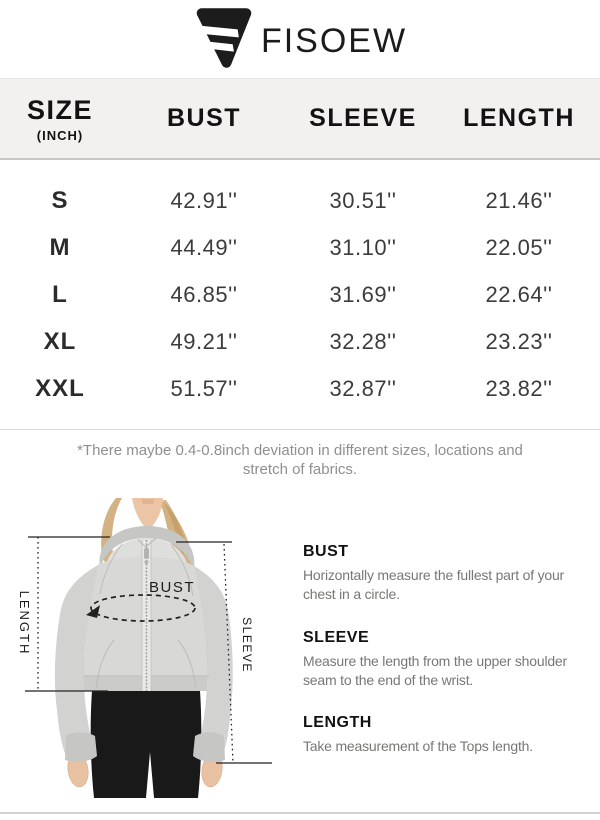  What do you see at coordinates (336, 637) in the screenshot?
I see `guide-term: SLEEVE` at bounding box center [336, 637].